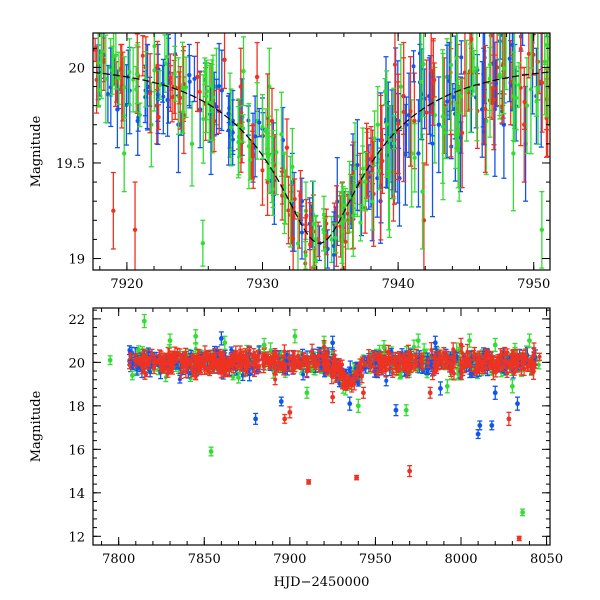 The height and width of the screenshot is (600, 600). What do you see at coordinates (76, 363) in the screenshot?
I see `bottom-y-tick-label: 20` at bounding box center [76, 363].